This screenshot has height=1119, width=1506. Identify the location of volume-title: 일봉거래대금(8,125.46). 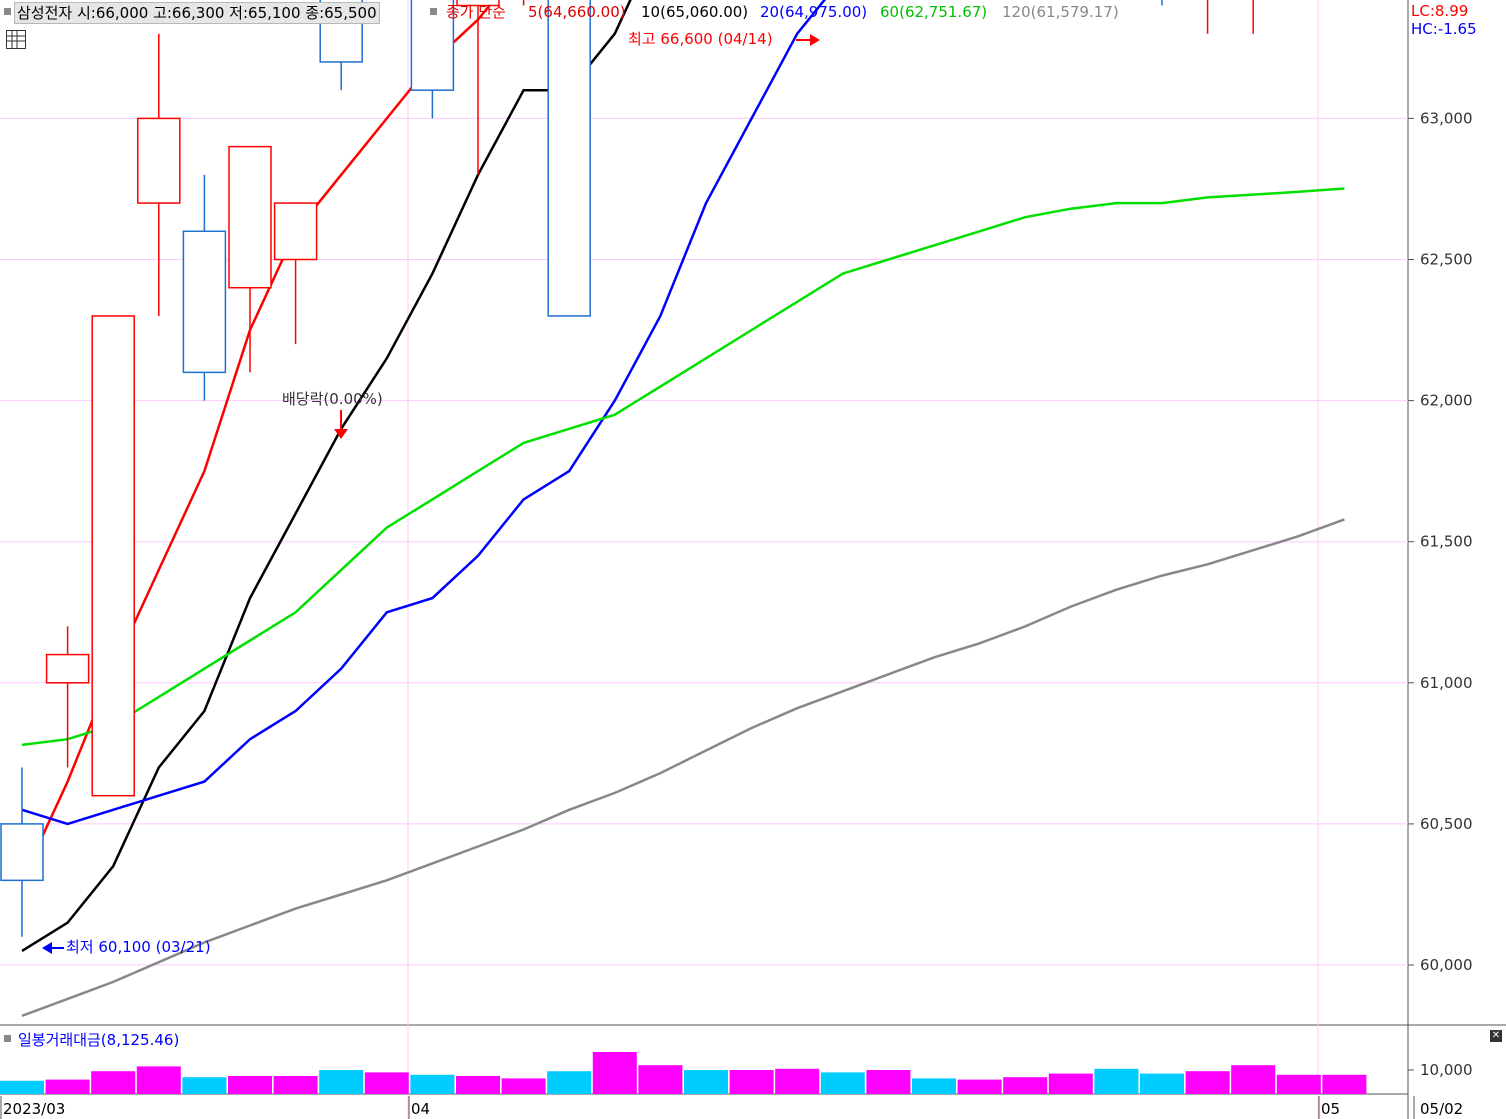
(98, 1040).